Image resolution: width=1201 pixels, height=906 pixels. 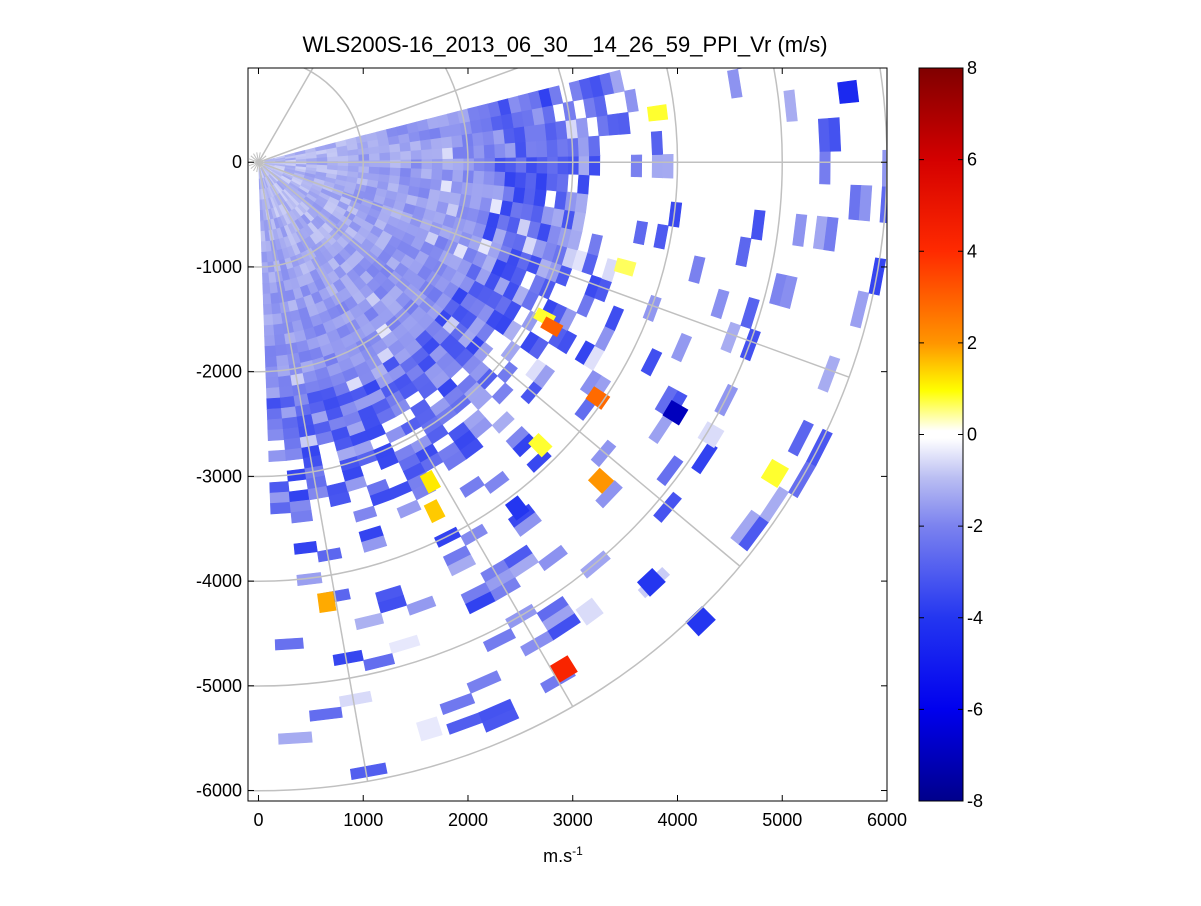 I want to click on y-tick-label: -6000, so click(x=219, y=791).